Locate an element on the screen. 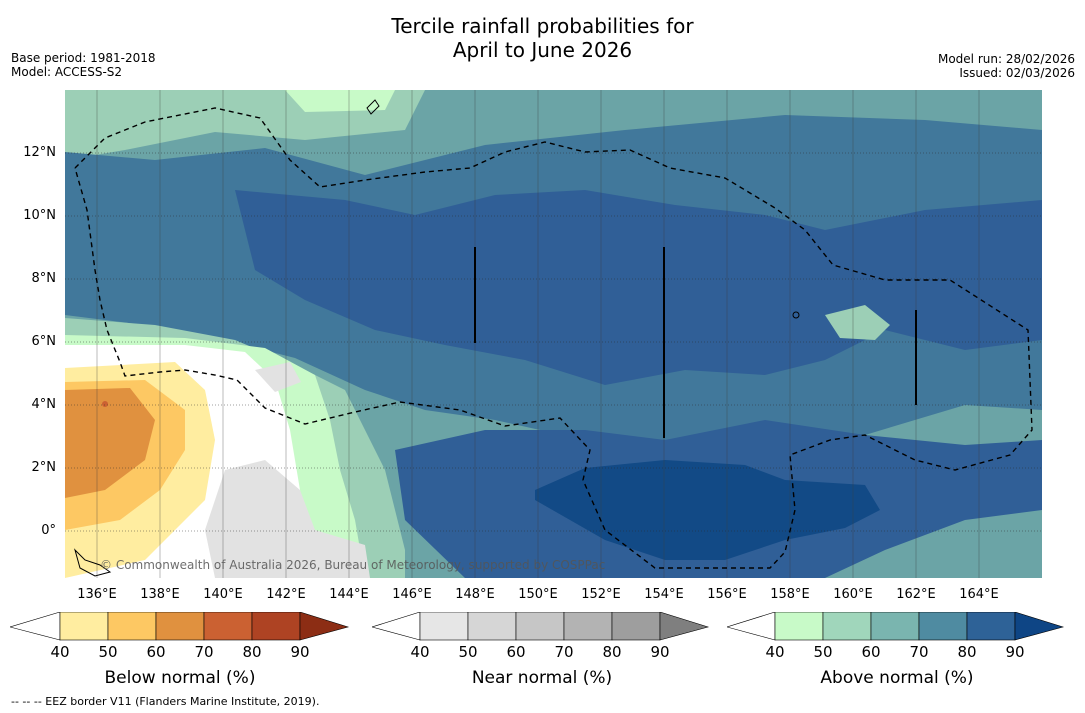  issued-date: Issued: 02/03/2026 is located at coordinates (1017, 73).